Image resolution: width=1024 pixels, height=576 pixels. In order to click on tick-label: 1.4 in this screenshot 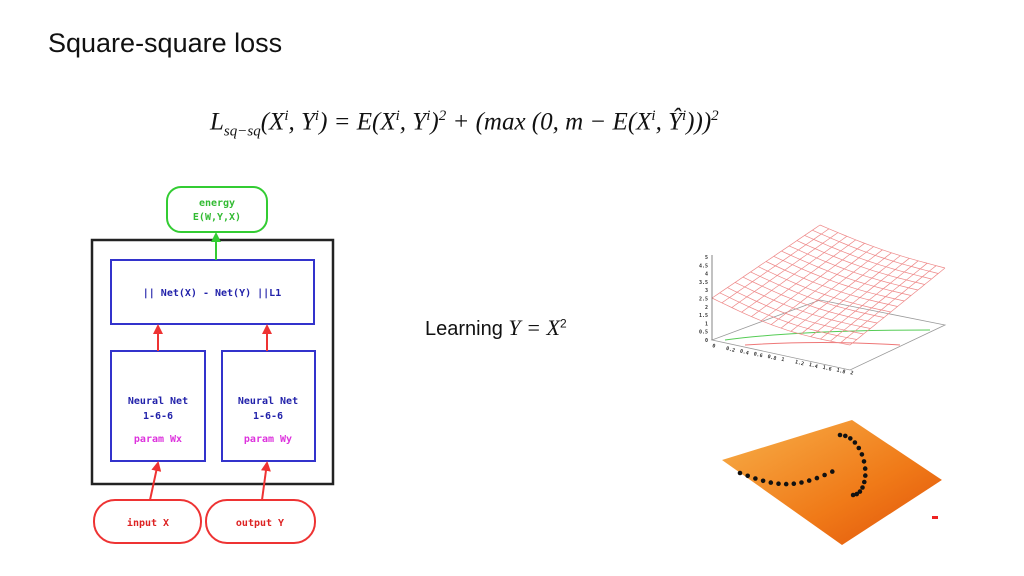, I will do `click(813, 366)`.